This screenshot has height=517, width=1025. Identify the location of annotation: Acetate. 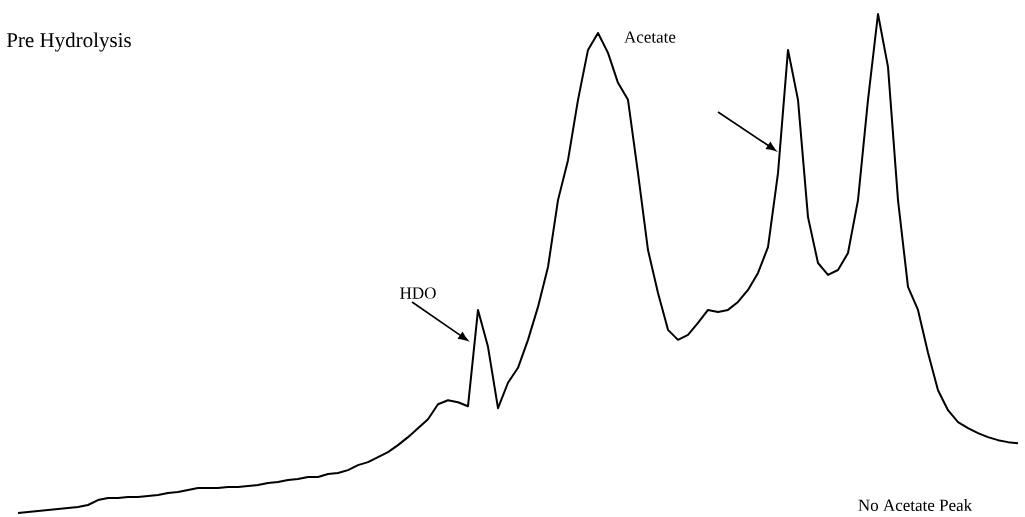
(650, 37).